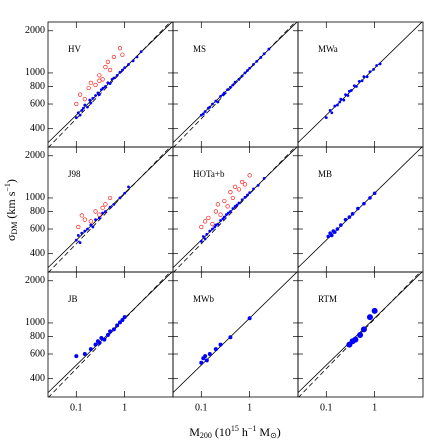  I want to click on panel-title: MS, so click(199, 49).